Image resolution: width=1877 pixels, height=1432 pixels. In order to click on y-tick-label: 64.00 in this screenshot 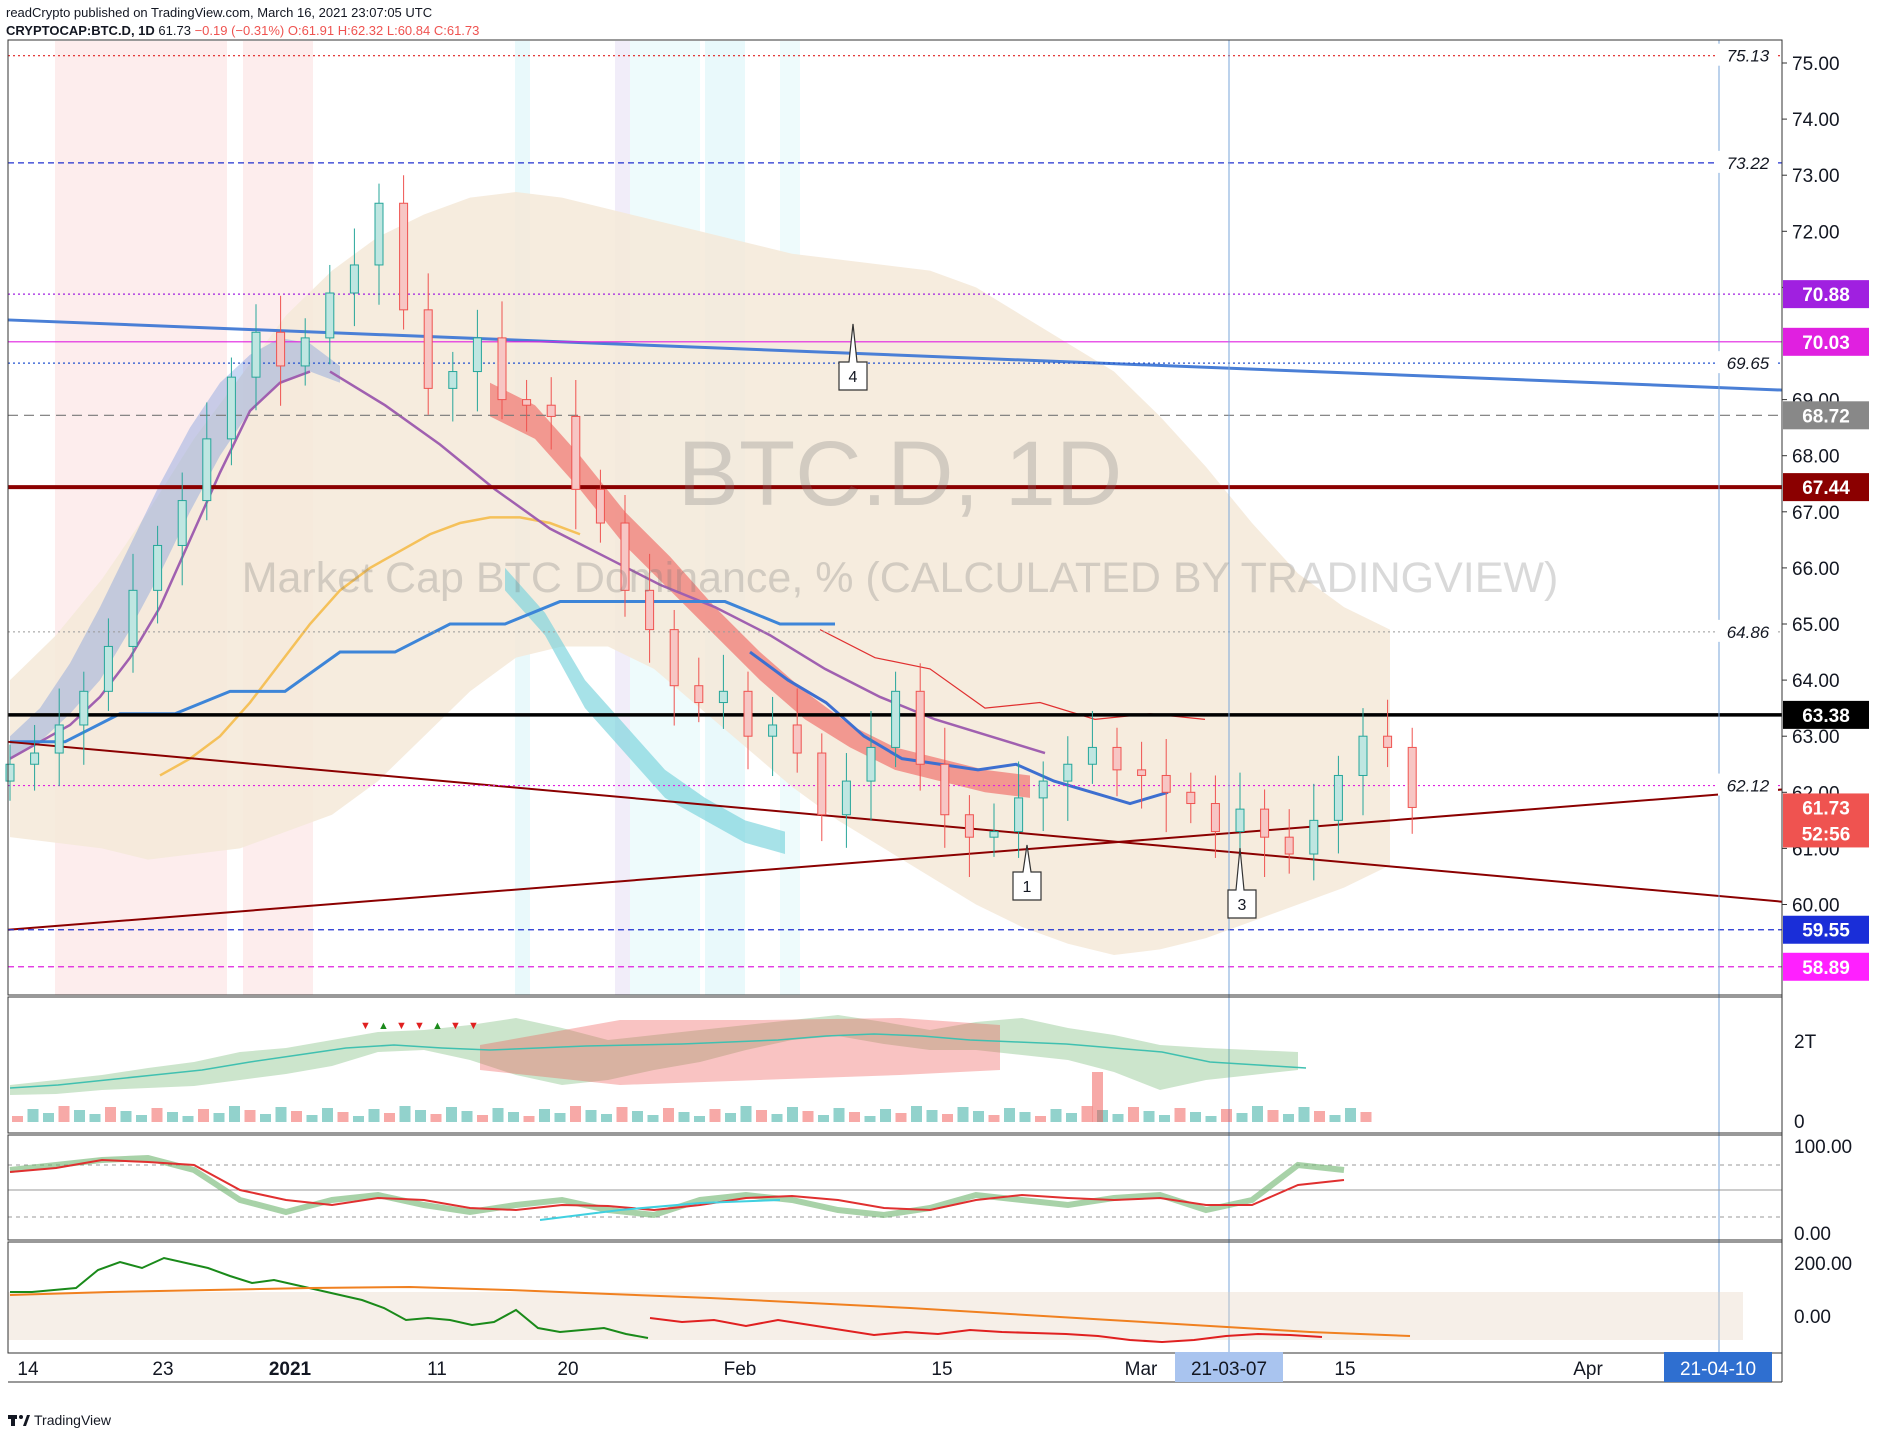, I will do `click(1816, 681)`.